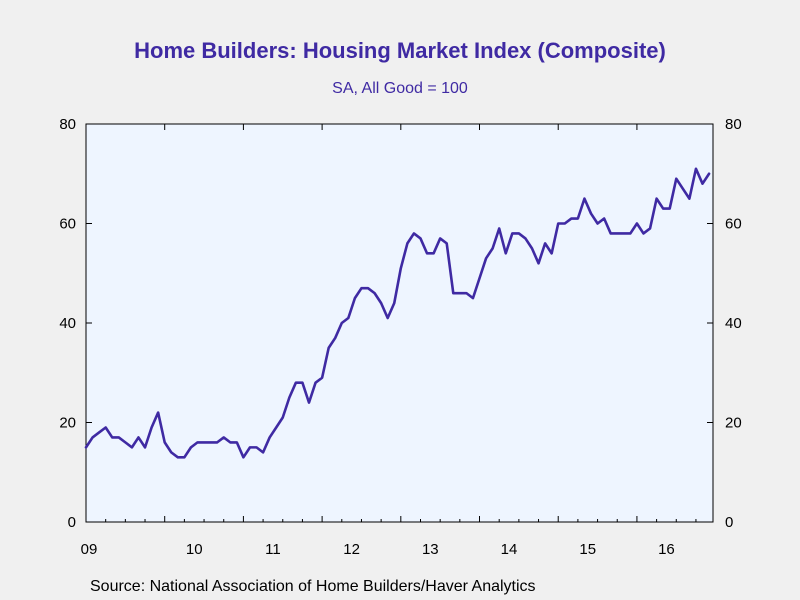 The height and width of the screenshot is (600, 800). What do you see at coordinates (67, 124) in the screenshot?
I see `y-tick-label-left: 80` at bounding box center [67, 124].